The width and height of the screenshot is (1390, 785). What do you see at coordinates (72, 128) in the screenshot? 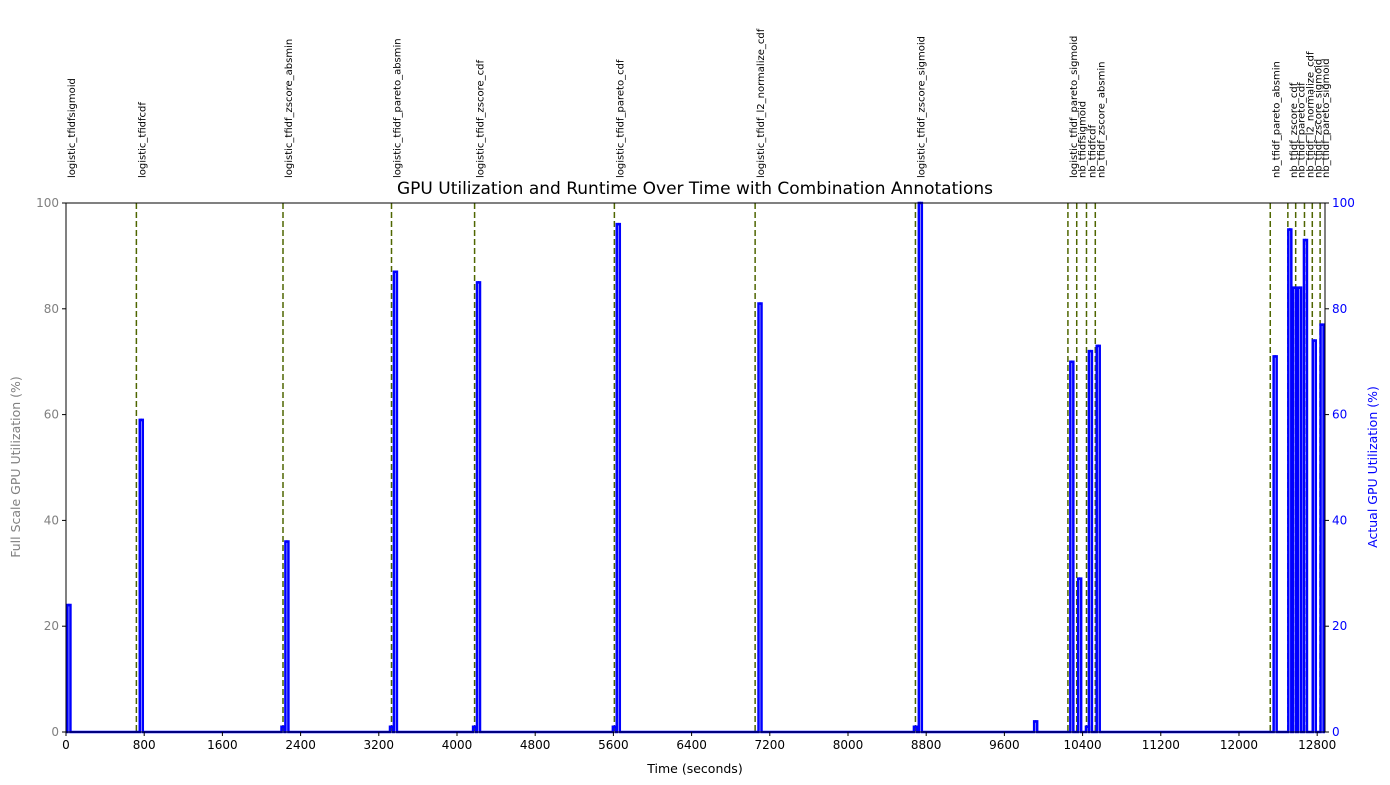
I see `annotation-label: logistic_tfidfsigmoid` at bounding box center [72, 128].